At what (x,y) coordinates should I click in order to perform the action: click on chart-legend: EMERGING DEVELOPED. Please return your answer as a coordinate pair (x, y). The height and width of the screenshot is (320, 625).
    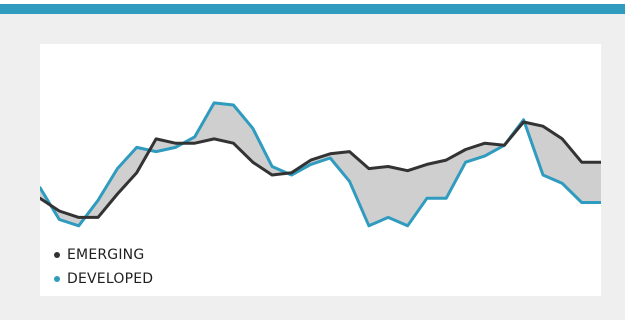
    Looking at the image, I should click on (103, 267).